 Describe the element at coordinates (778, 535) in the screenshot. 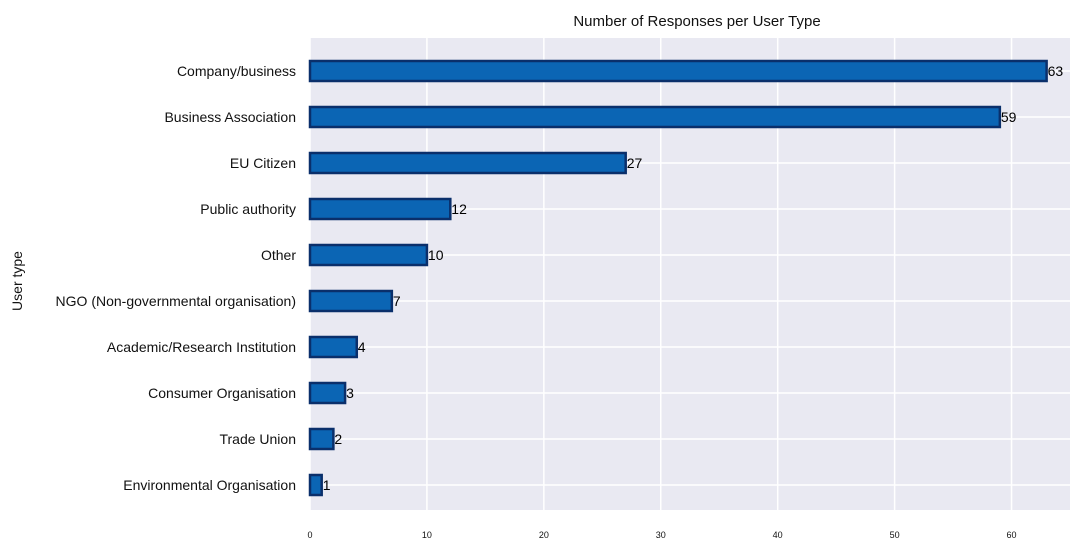

I see `x-tick-label: 40` at that location.